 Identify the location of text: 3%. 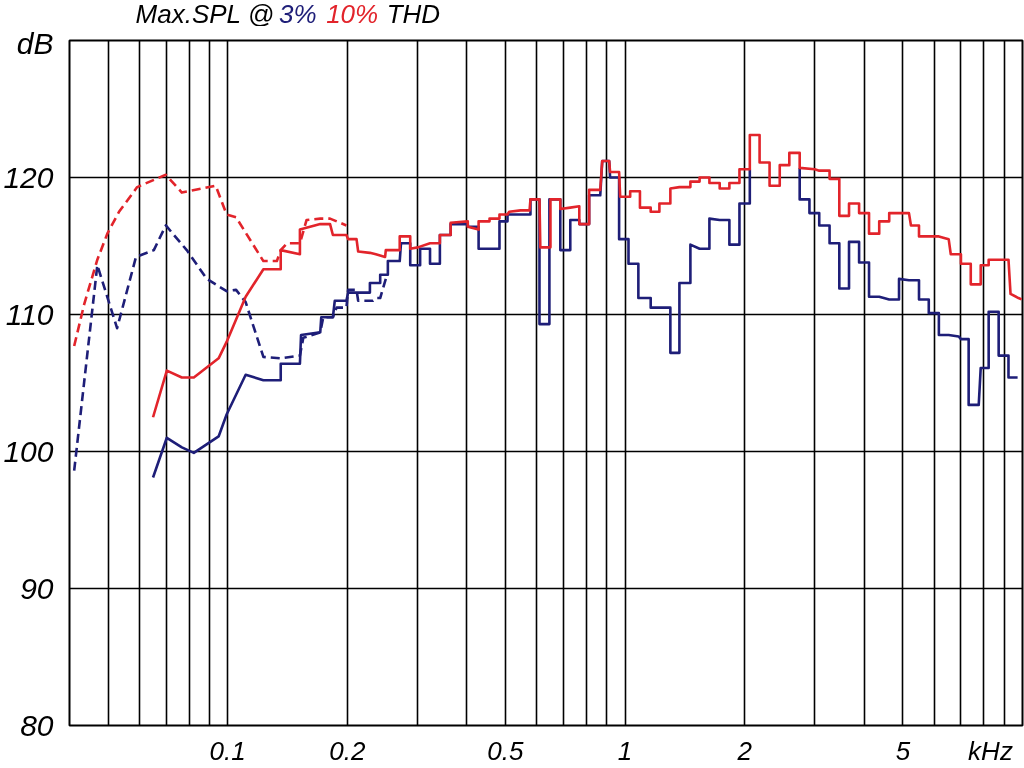
(298, 14).